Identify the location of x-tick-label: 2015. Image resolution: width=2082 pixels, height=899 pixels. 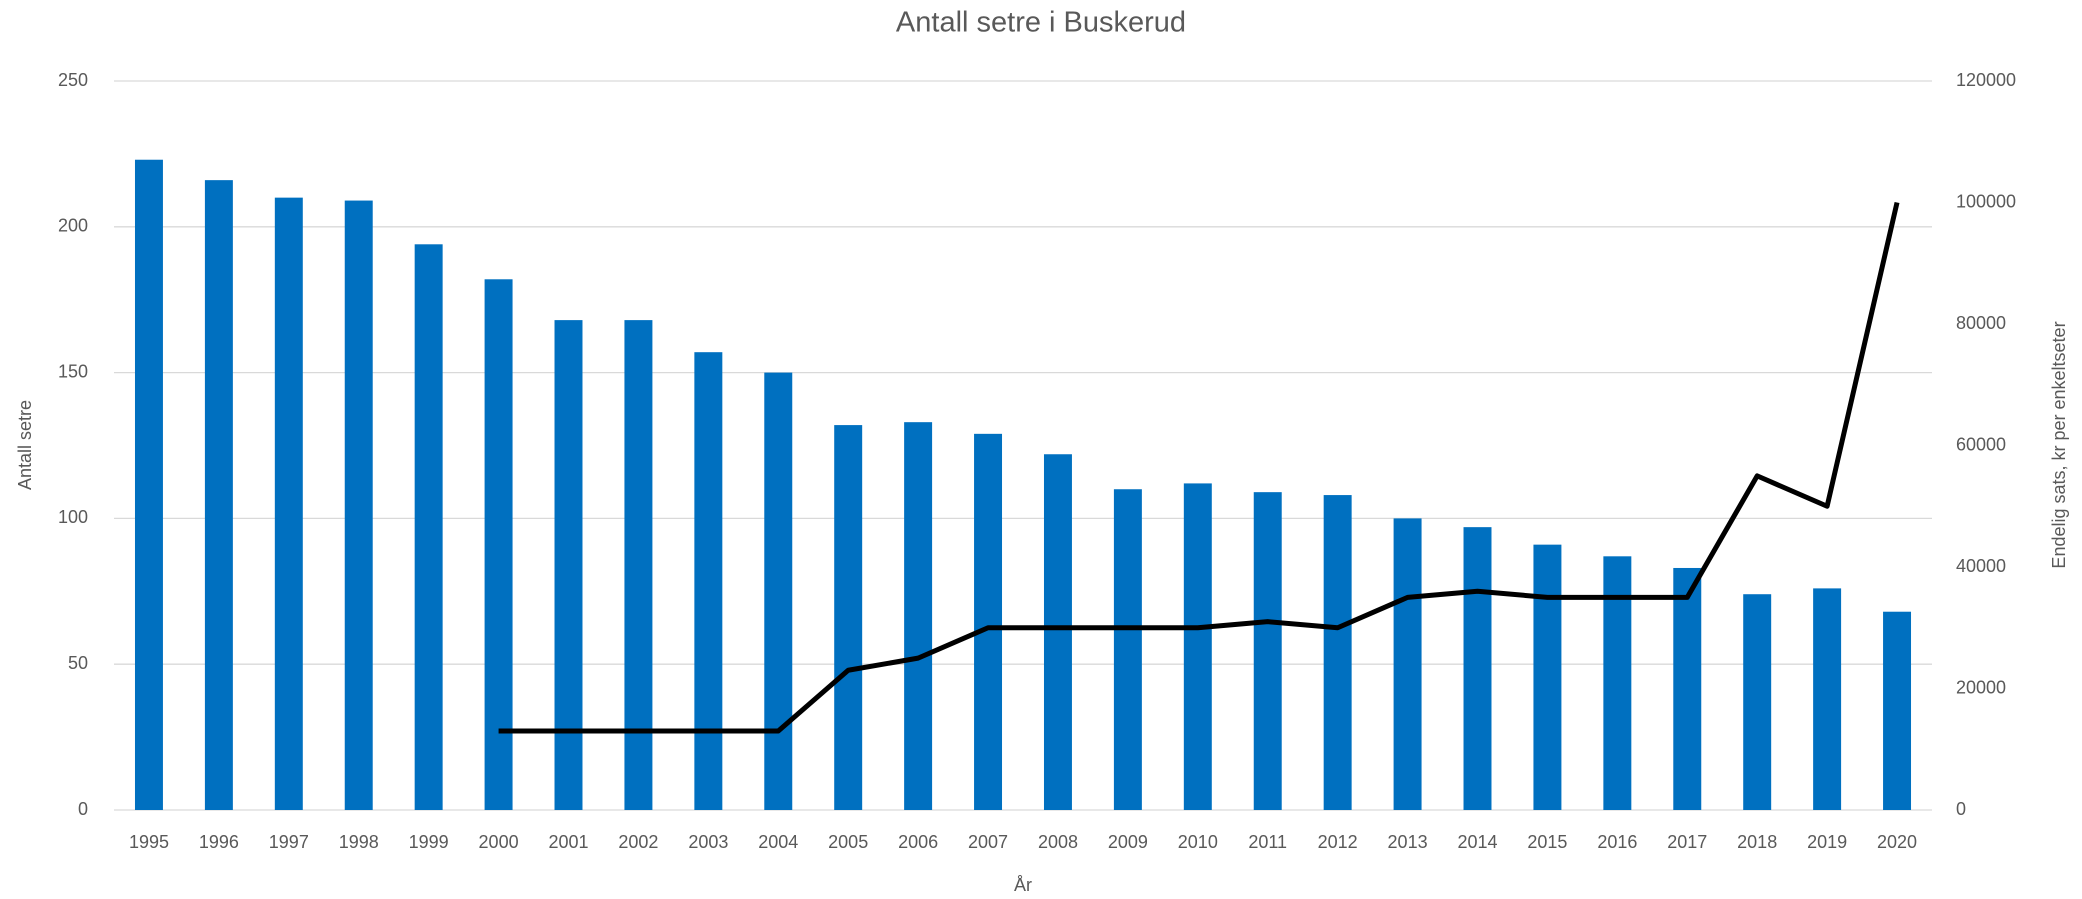
(1547, 842).